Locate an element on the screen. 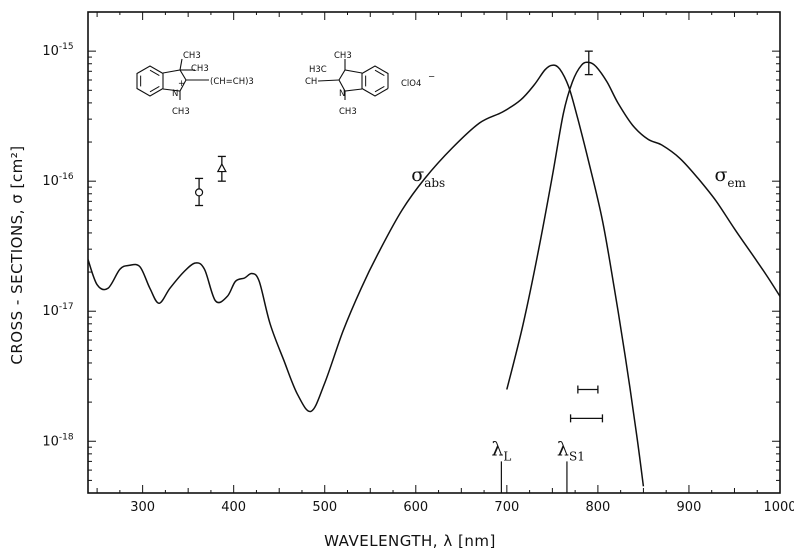 The height and width of the screenshot is (553, 794). marker-label-lambda-s1: λS1 is located at coordinates (571, 450).